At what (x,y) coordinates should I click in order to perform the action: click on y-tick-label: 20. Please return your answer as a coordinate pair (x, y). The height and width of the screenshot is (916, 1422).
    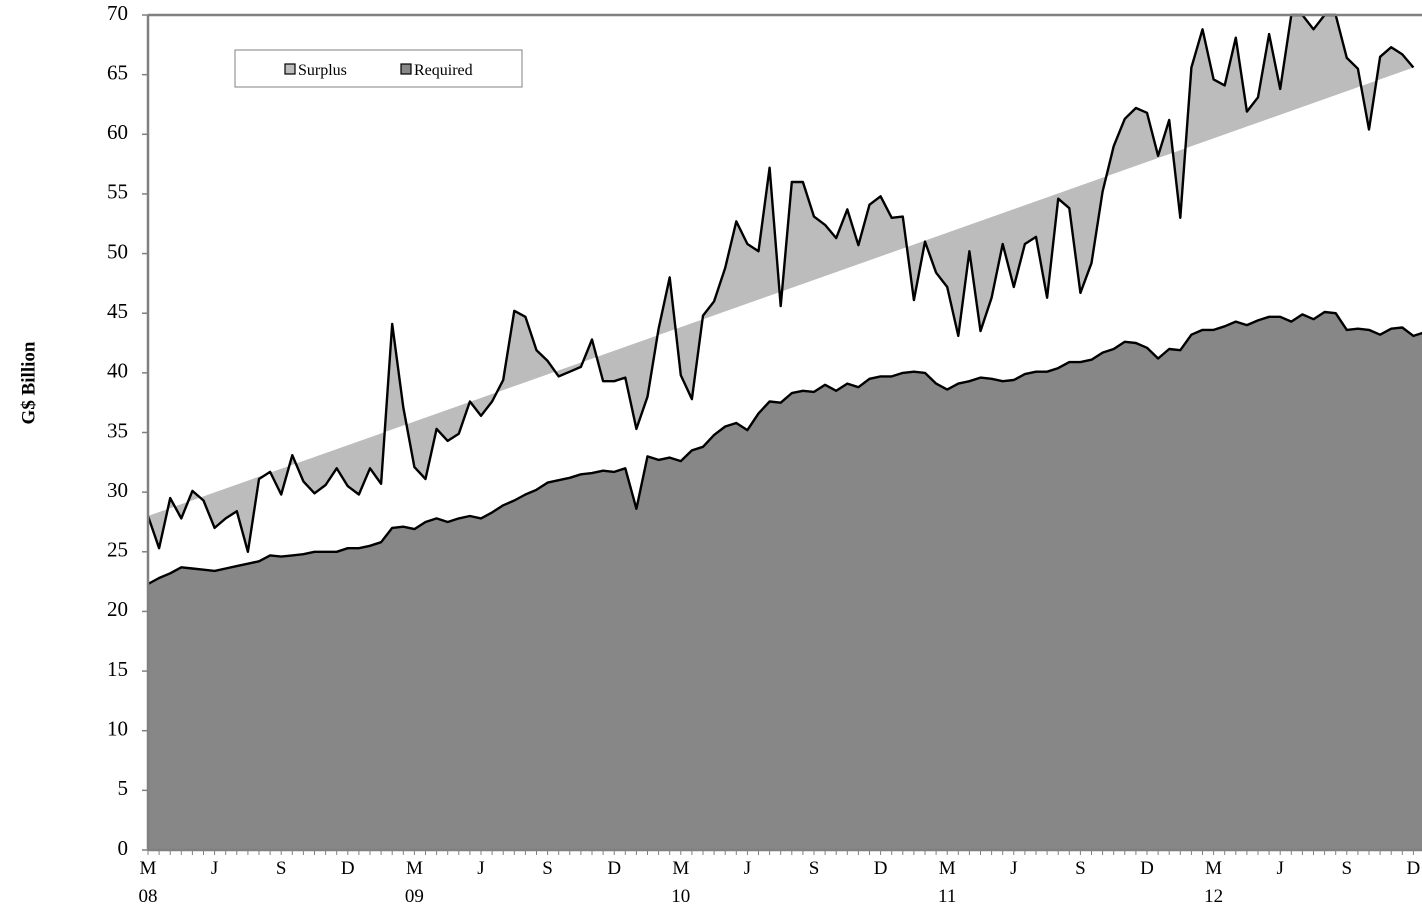
    Looking at the image, I should click on (117, 609).